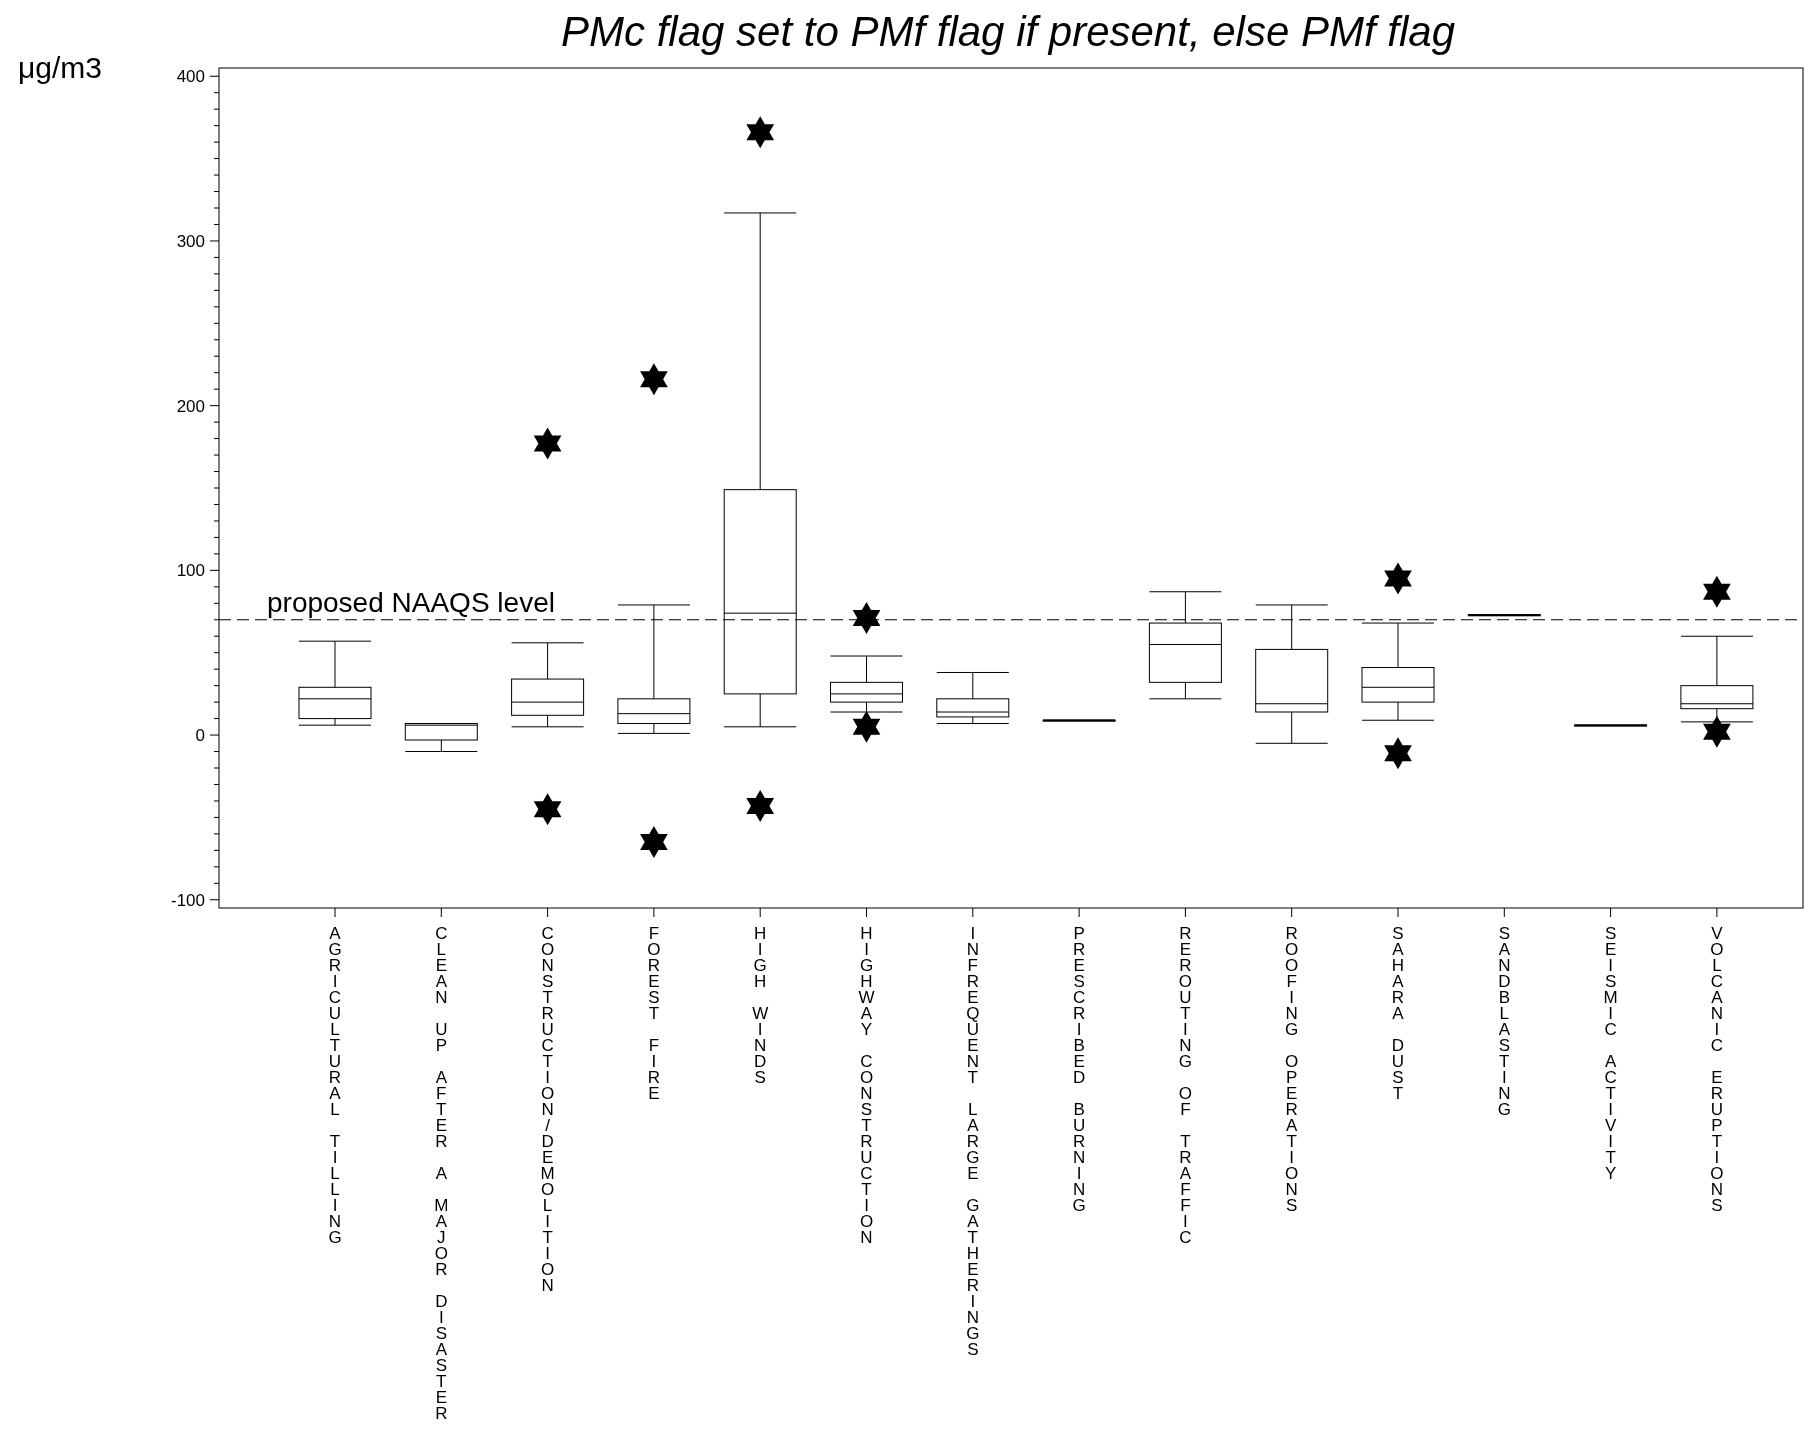  Describe the element at coordinates (441, 1172) in the screenshot. I see `x-tick-label: CLEAN UP AFTER A MAJOR DISASTER` at that location.